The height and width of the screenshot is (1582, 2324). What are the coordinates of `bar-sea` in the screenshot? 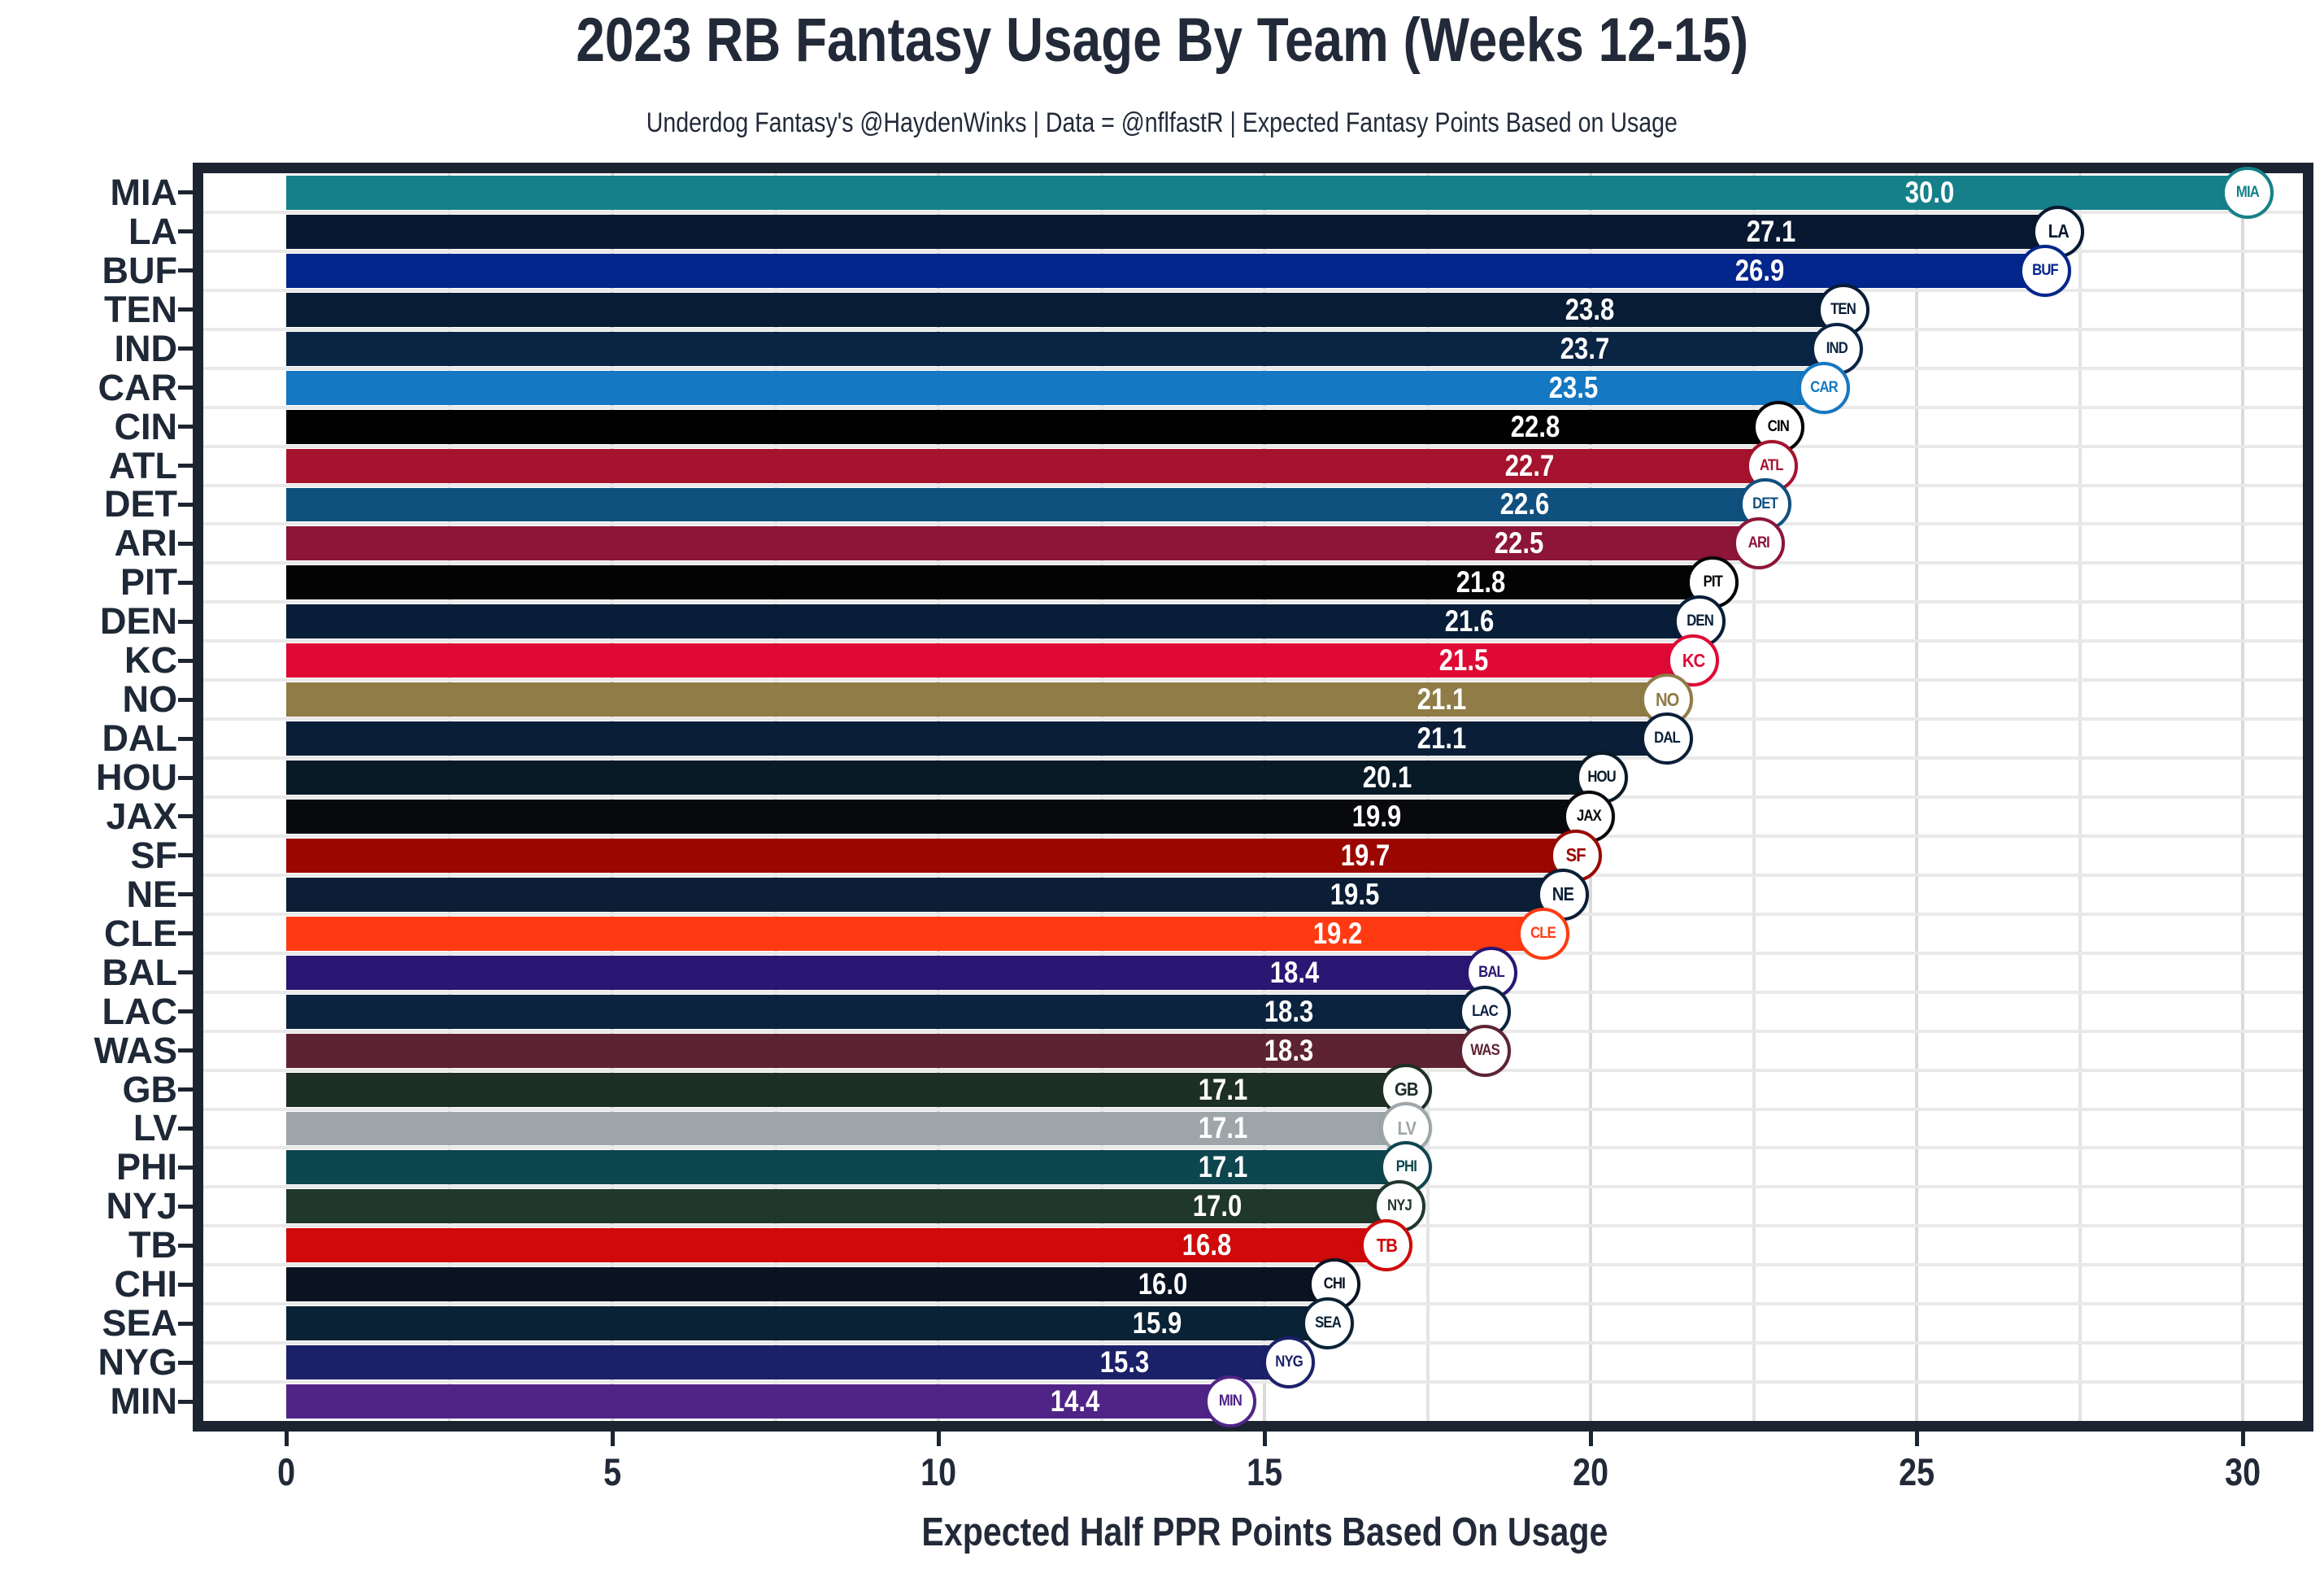 It's located at (805, 1323).